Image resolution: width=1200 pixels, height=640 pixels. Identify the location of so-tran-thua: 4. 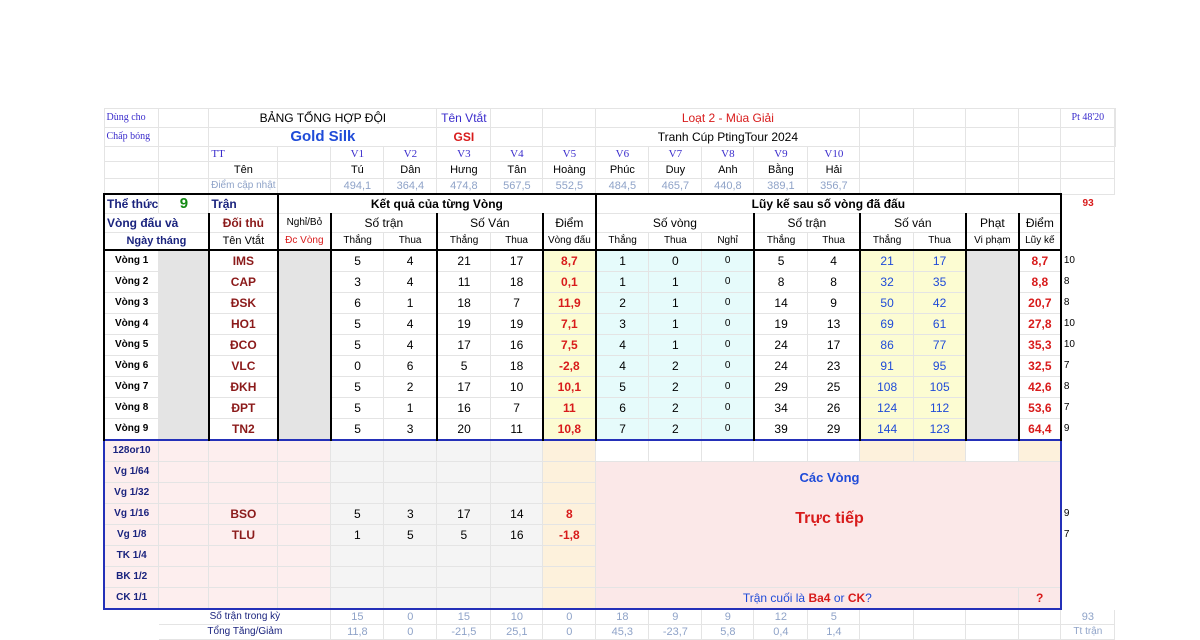
(410, 345).